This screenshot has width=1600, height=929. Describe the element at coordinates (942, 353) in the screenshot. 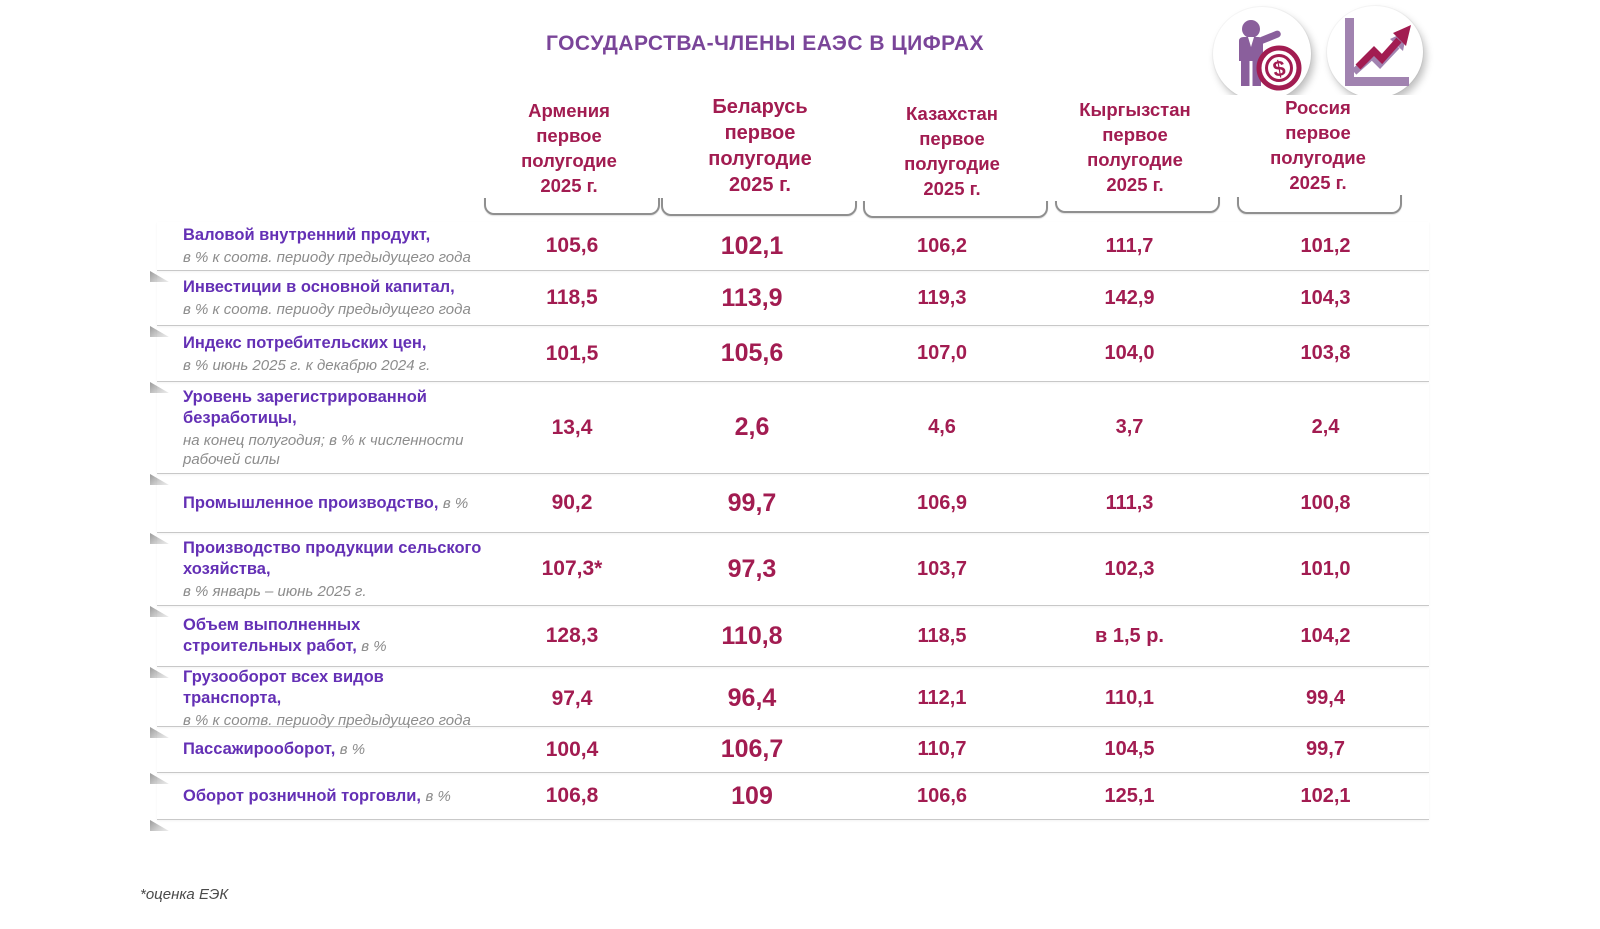

I see `value-kazakhstan: 107,0` at that location.